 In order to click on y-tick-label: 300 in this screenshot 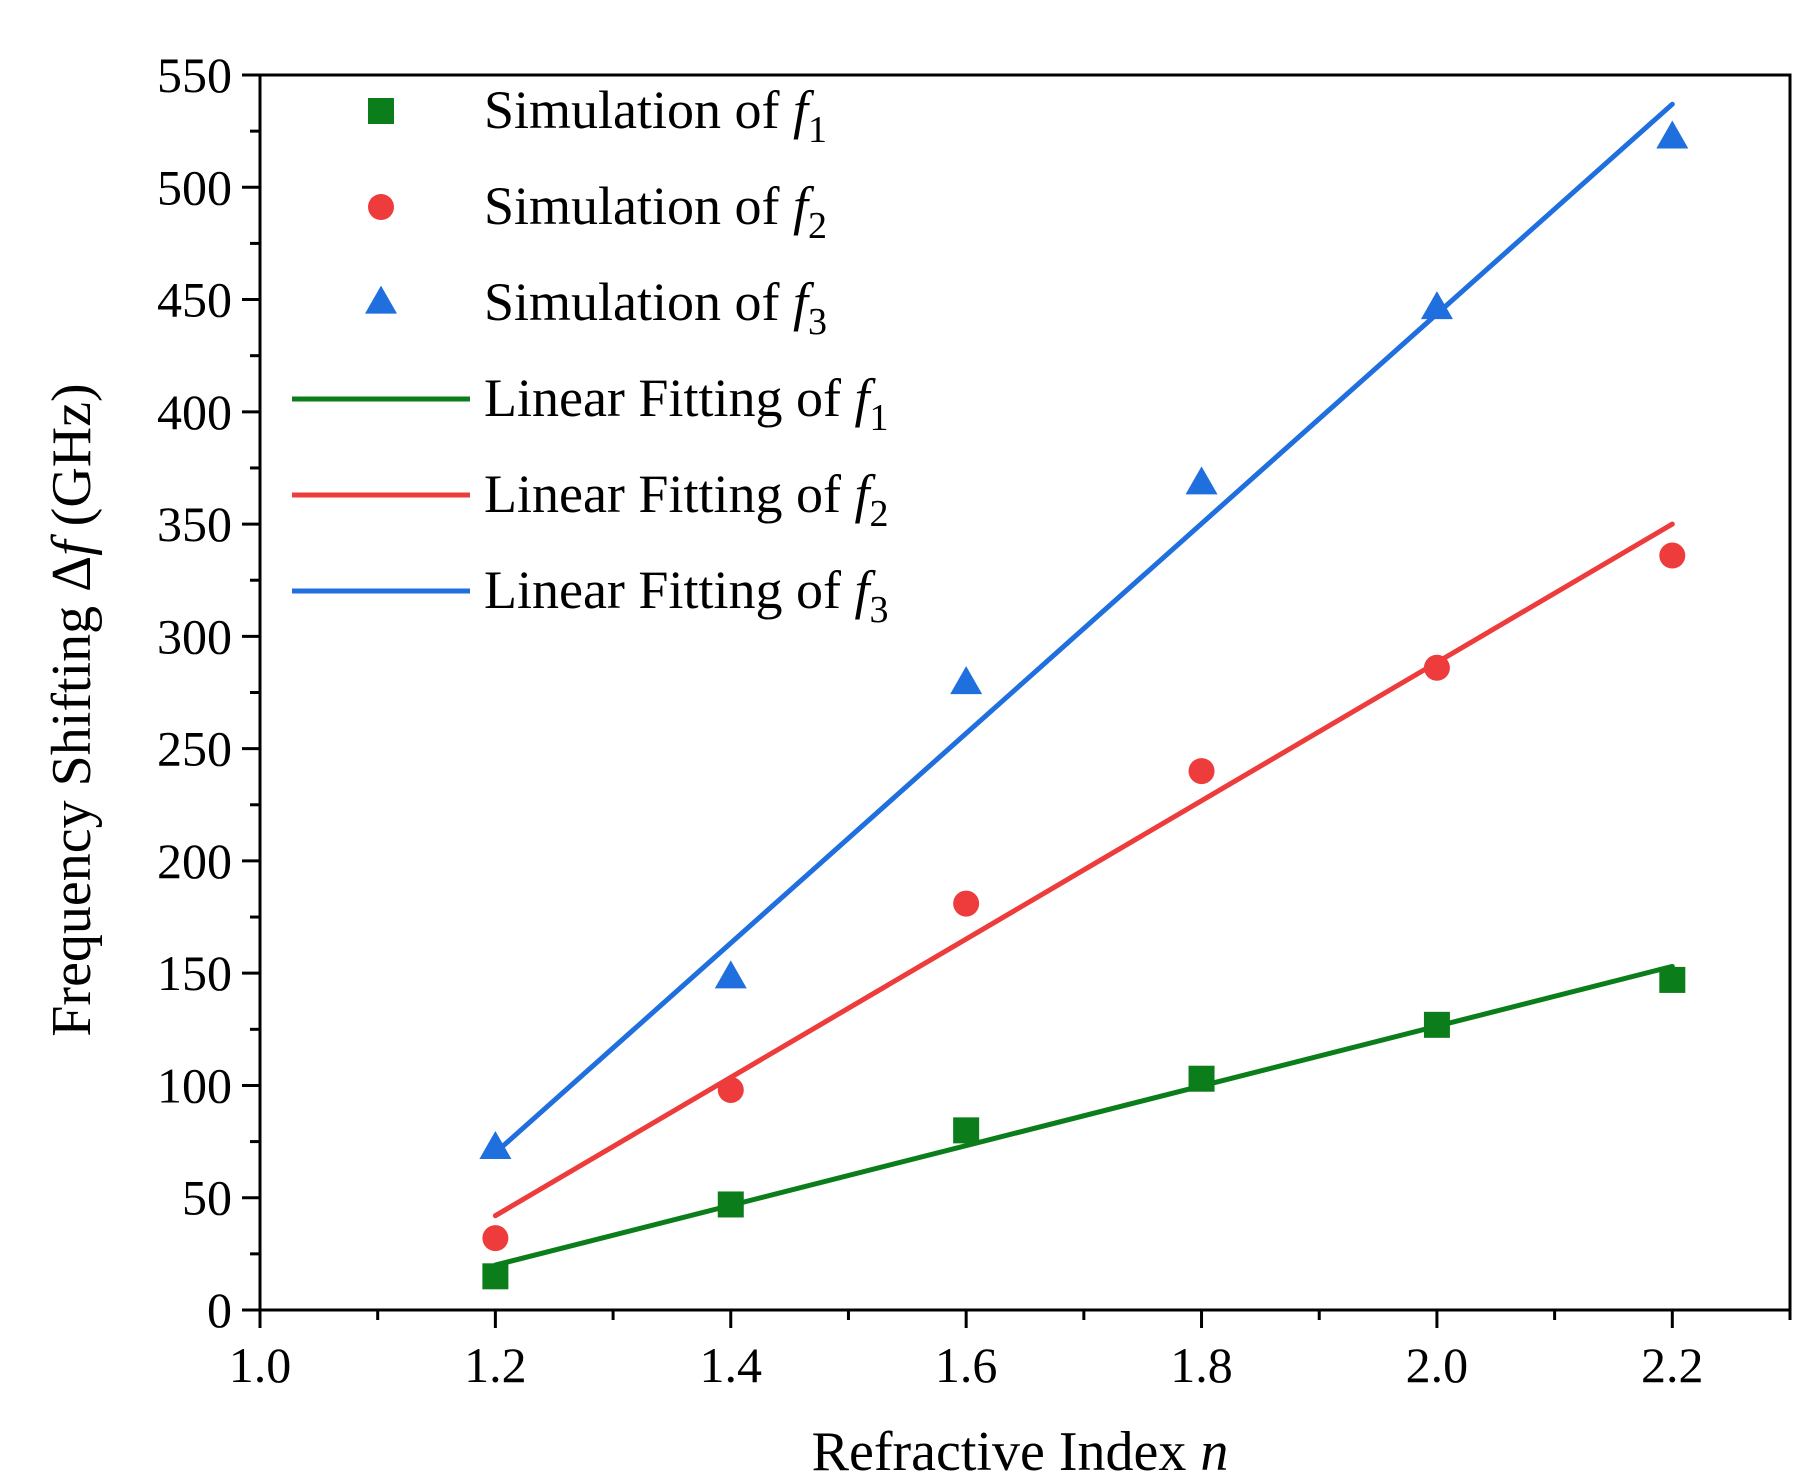, I will do `click(194, 636)`.